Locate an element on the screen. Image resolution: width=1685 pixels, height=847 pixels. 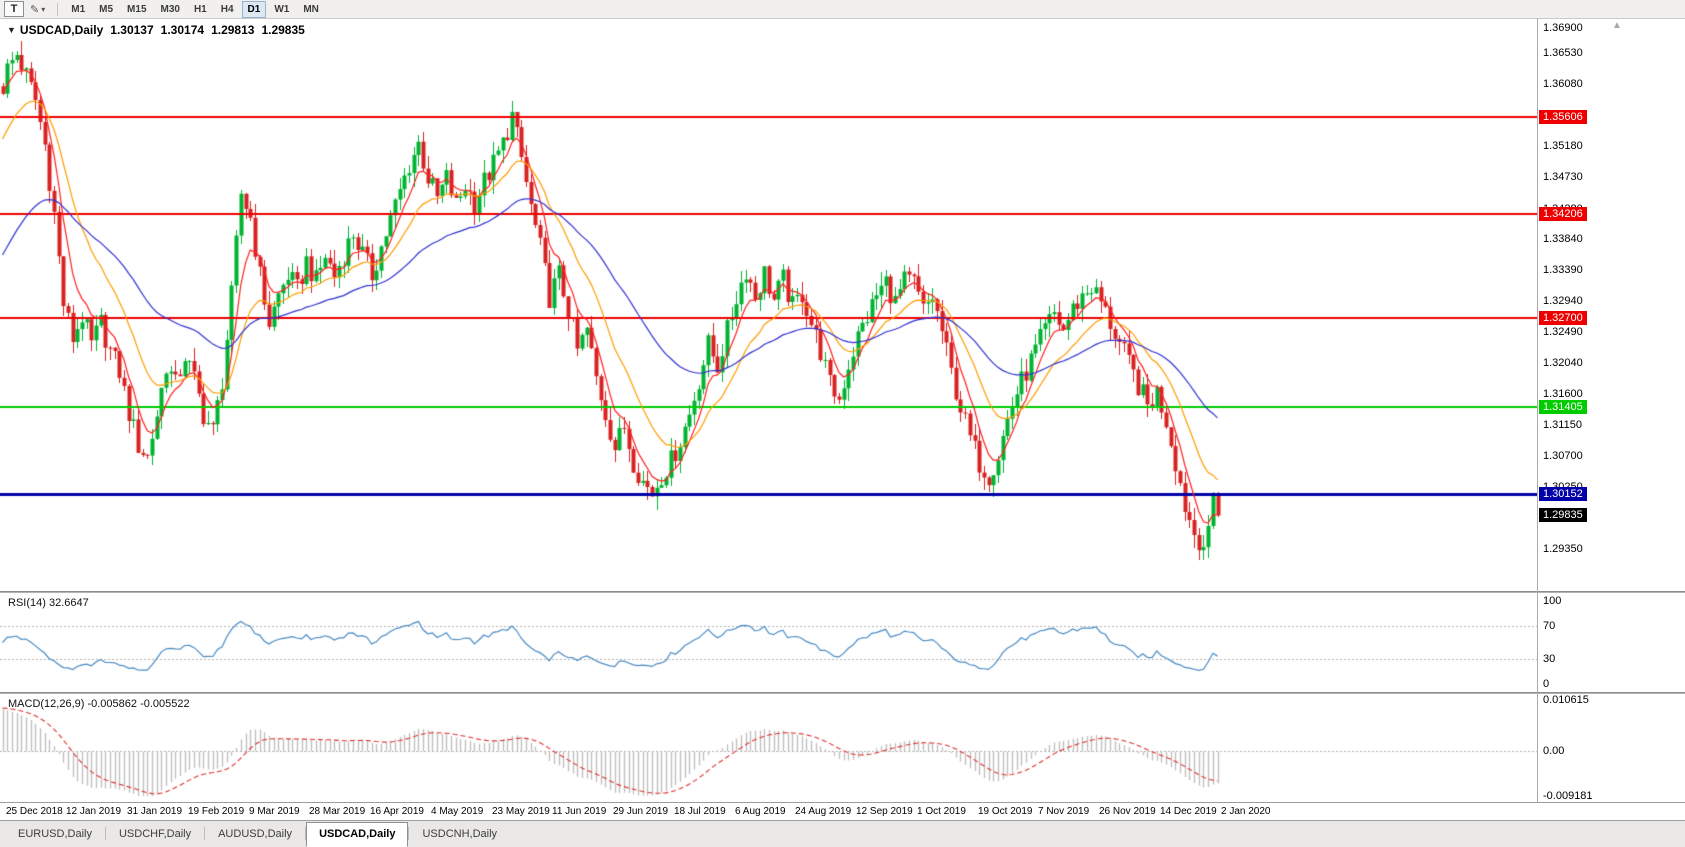
date-tick-label: 6 Aug 2019 is located at coordinates (760, 811).